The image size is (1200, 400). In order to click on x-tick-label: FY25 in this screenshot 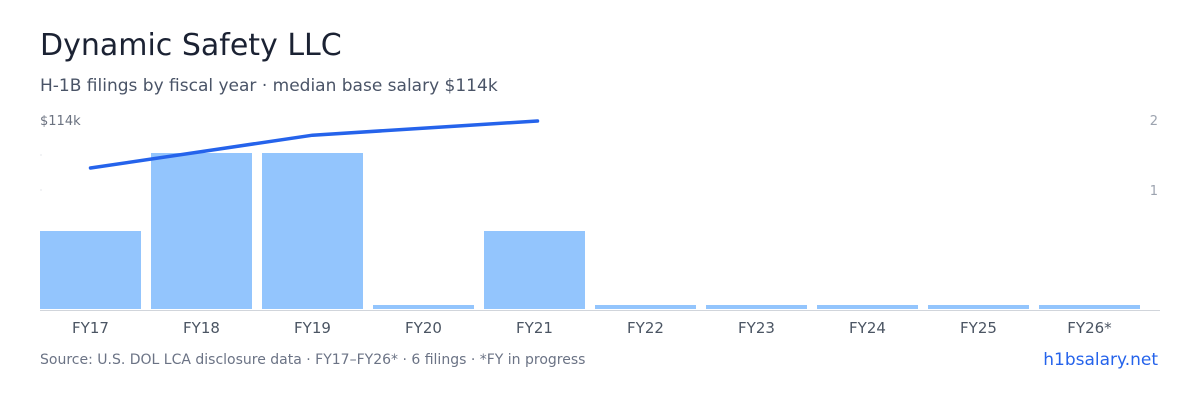, I will do `click(978, 328)`.